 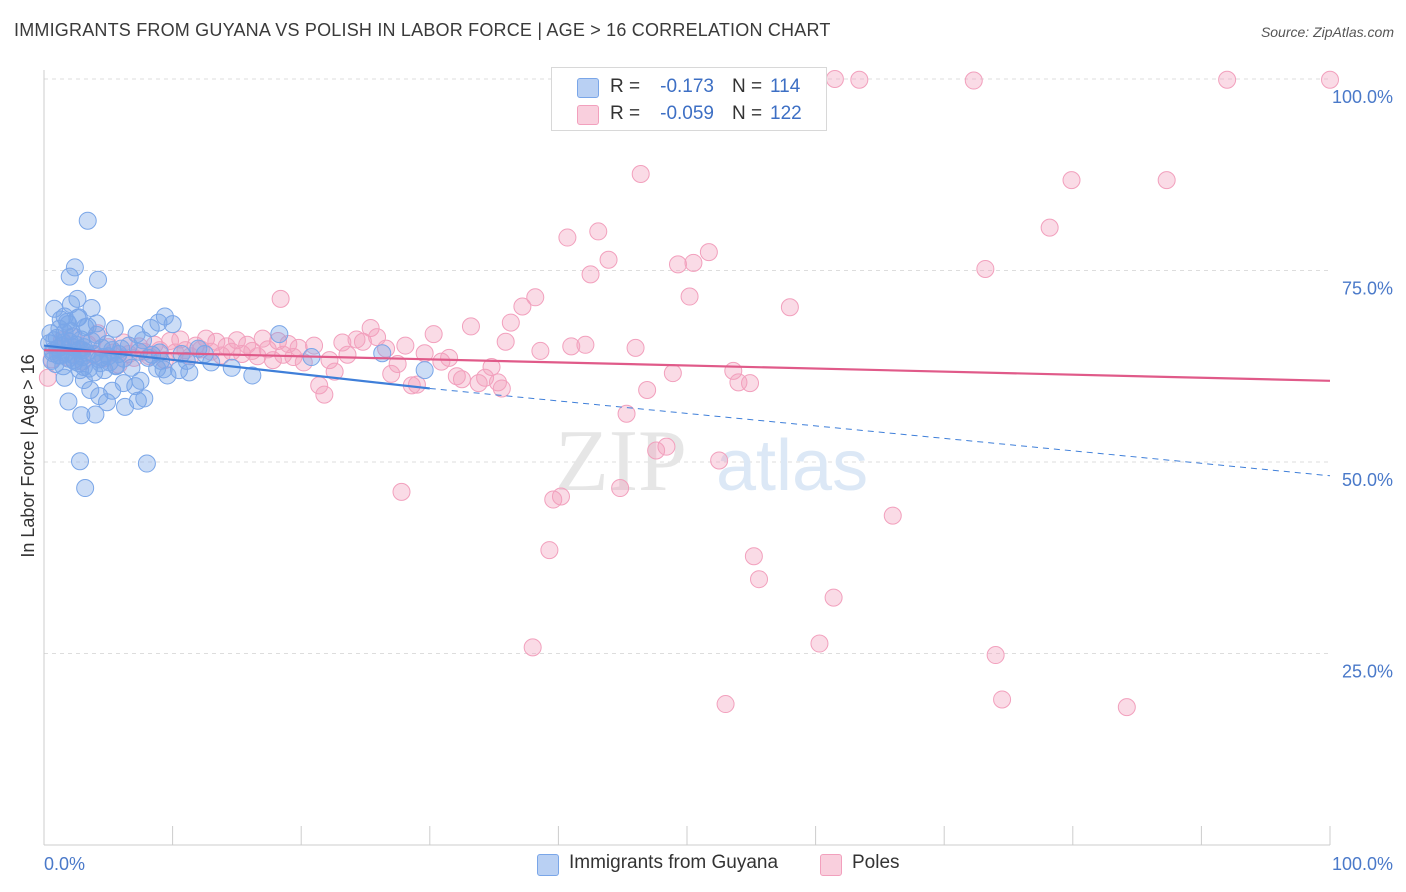 I want to click on y-tick-label: 100.0%, so click(x=1362, y=97).